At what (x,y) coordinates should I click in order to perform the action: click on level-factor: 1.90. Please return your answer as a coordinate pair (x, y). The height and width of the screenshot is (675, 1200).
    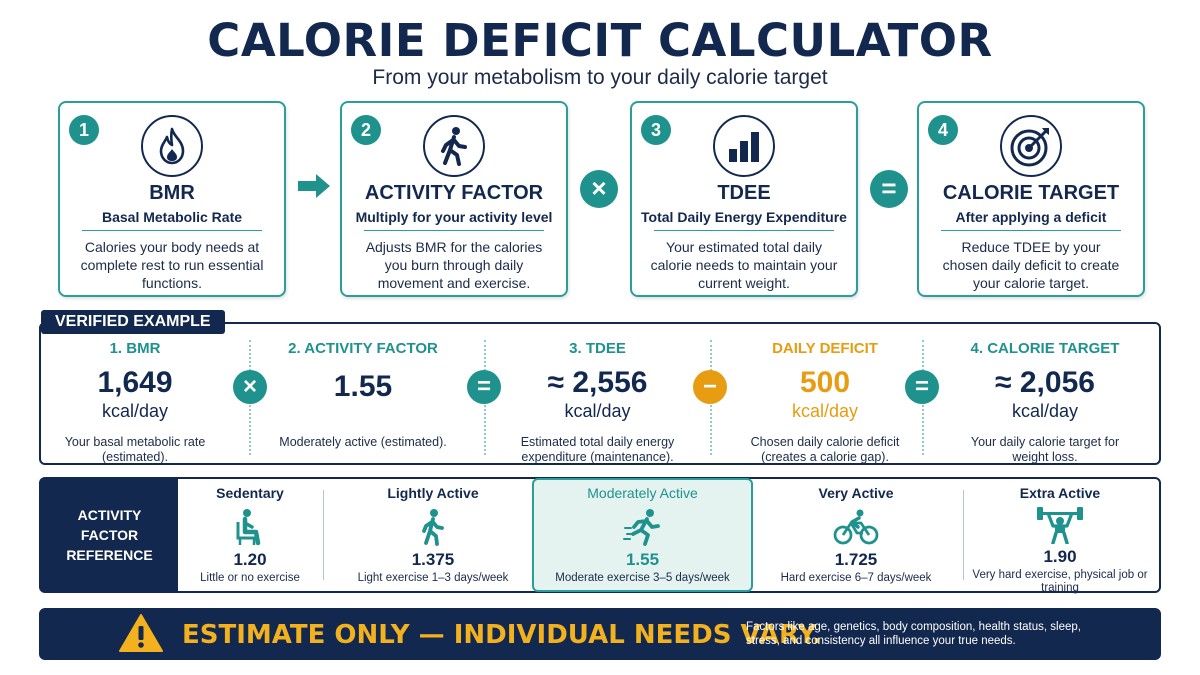
    Looking at the image, I should click on (1060, 556).